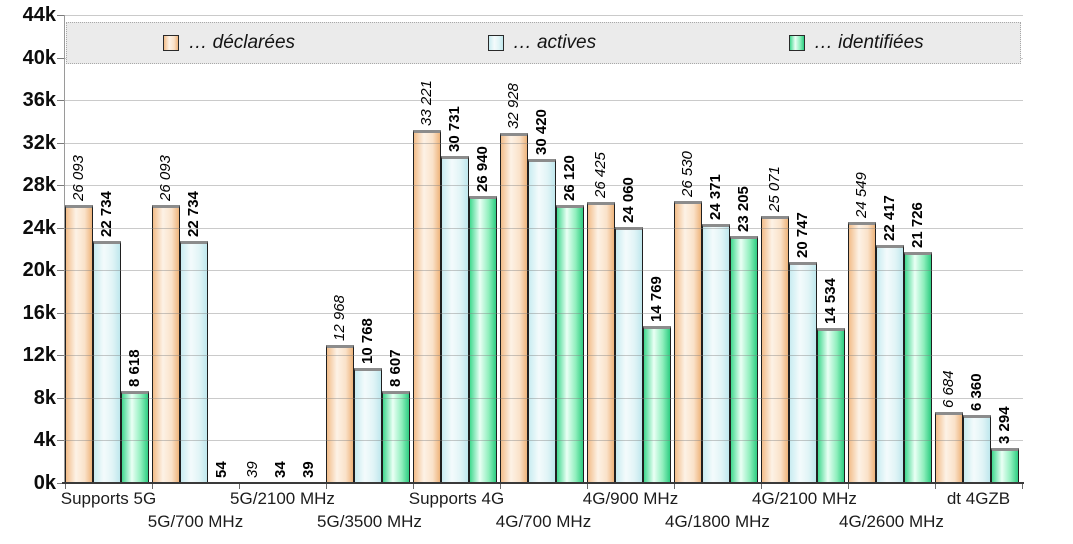 This screenshot has width=1073, height=544. I want to click on legend-swatch-declarees, so click(171, 43).